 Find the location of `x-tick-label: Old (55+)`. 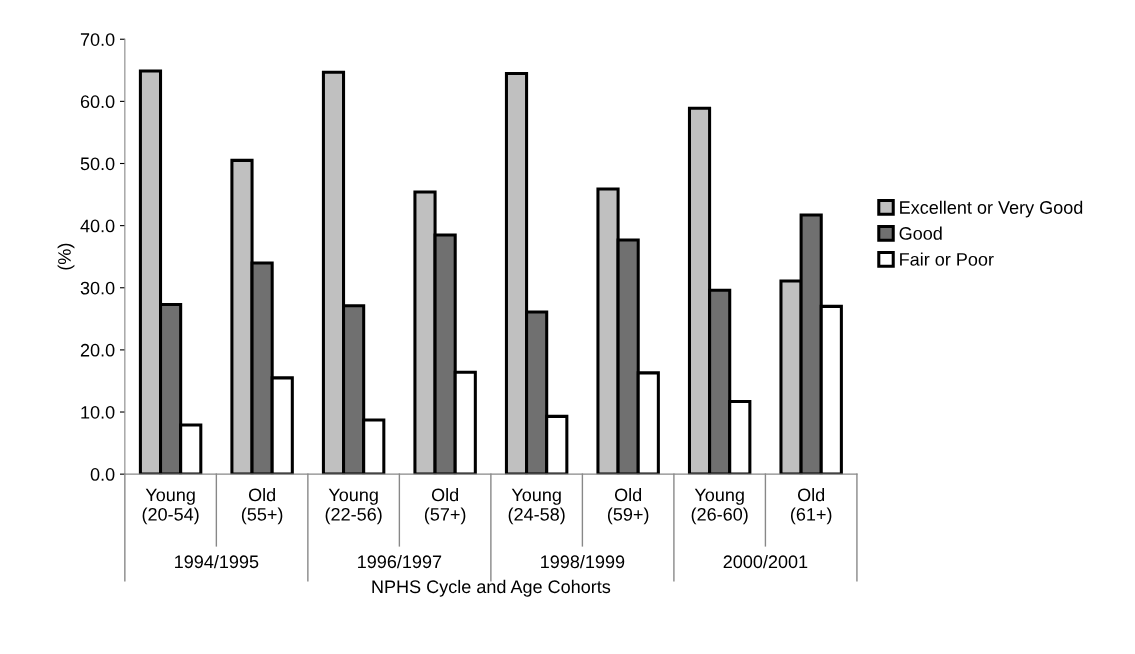

x-tick-label: Old (55+) is located at coordinates (262, 506).